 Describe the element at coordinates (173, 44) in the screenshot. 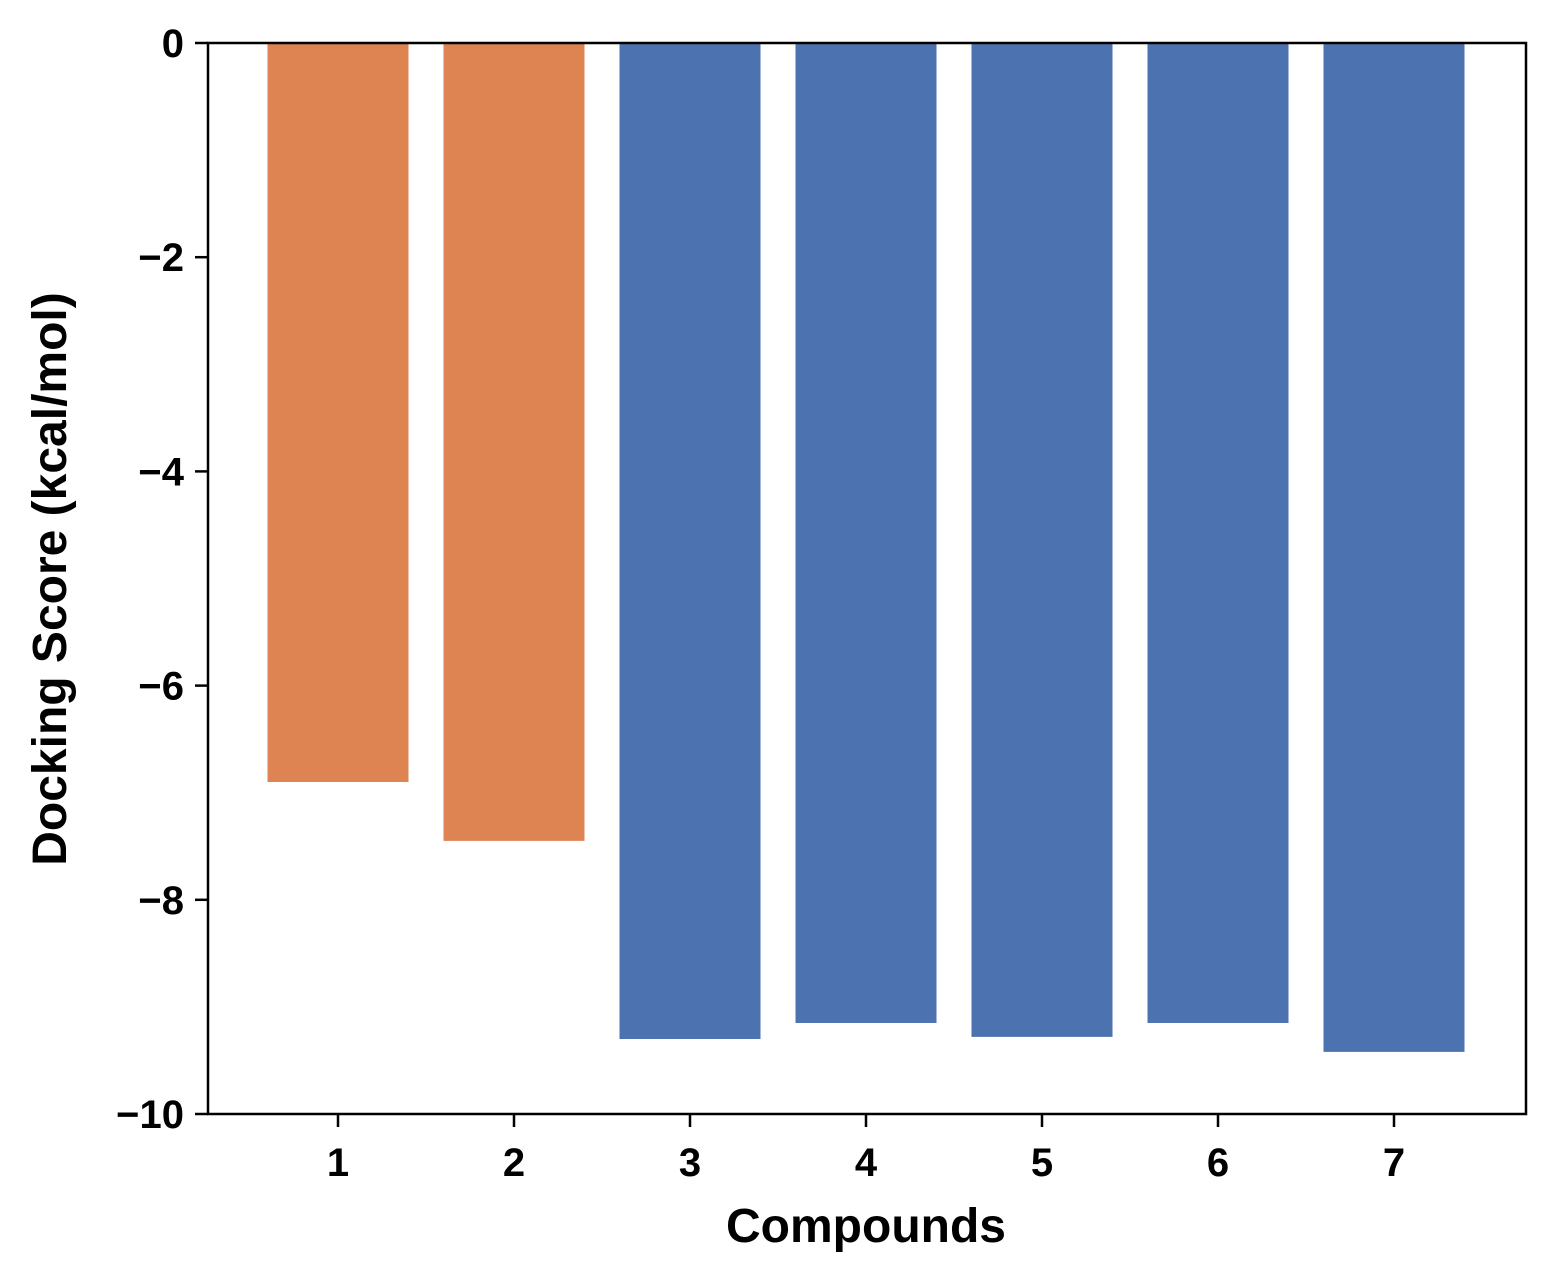

I see `y-tick-label: 0` at that location.